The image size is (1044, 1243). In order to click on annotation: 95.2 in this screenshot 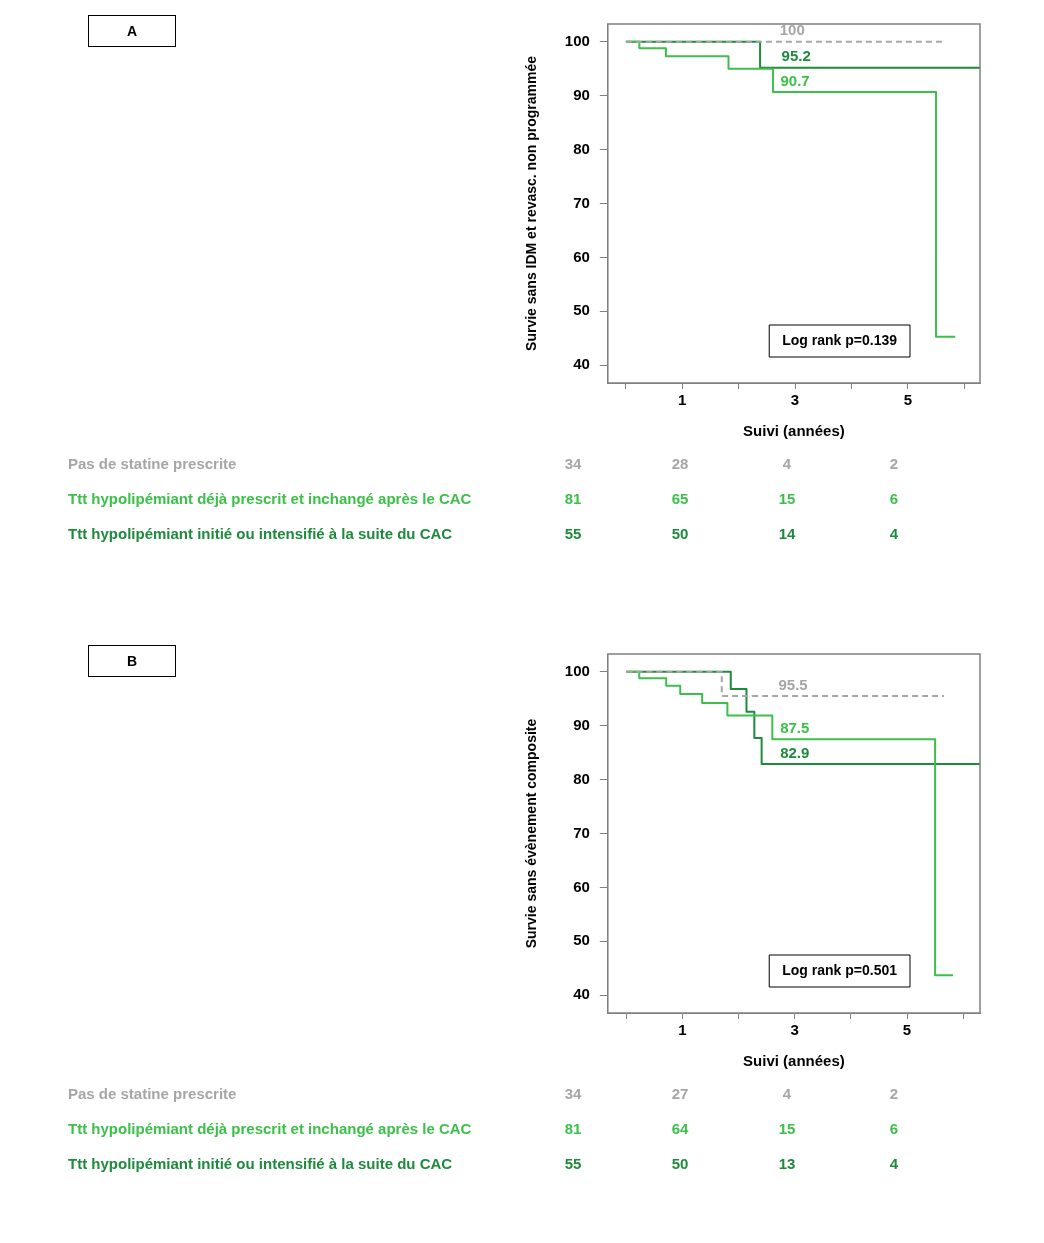, I will do `click(796, 56)`.